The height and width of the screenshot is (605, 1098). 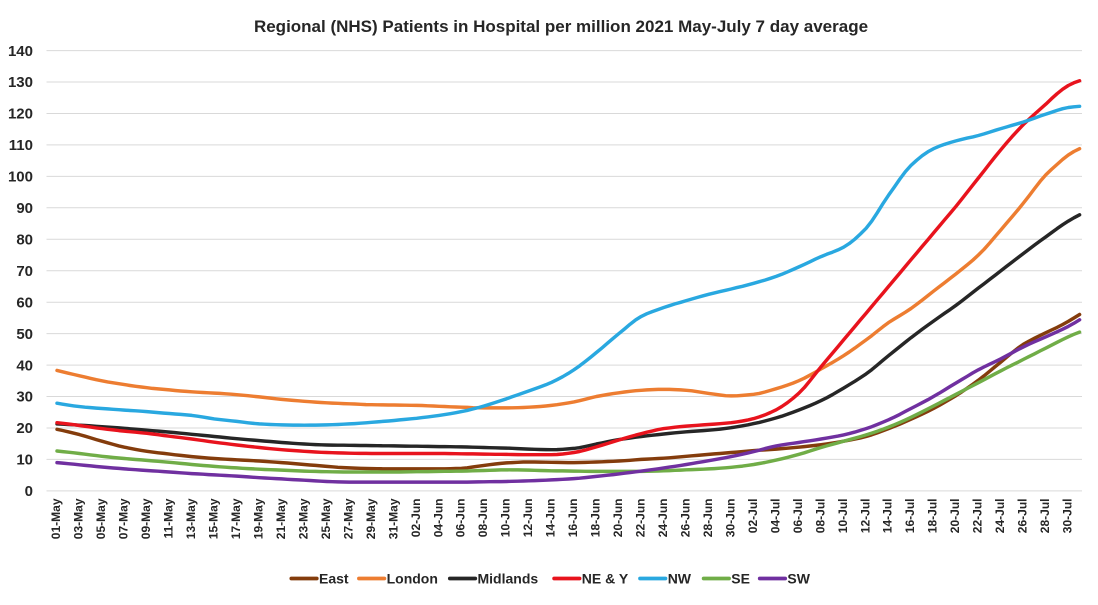 What do you see at coordinates (101, 518) in the screenshot?
I see `svg-text: 05-May` at bounding box center [101, 518].